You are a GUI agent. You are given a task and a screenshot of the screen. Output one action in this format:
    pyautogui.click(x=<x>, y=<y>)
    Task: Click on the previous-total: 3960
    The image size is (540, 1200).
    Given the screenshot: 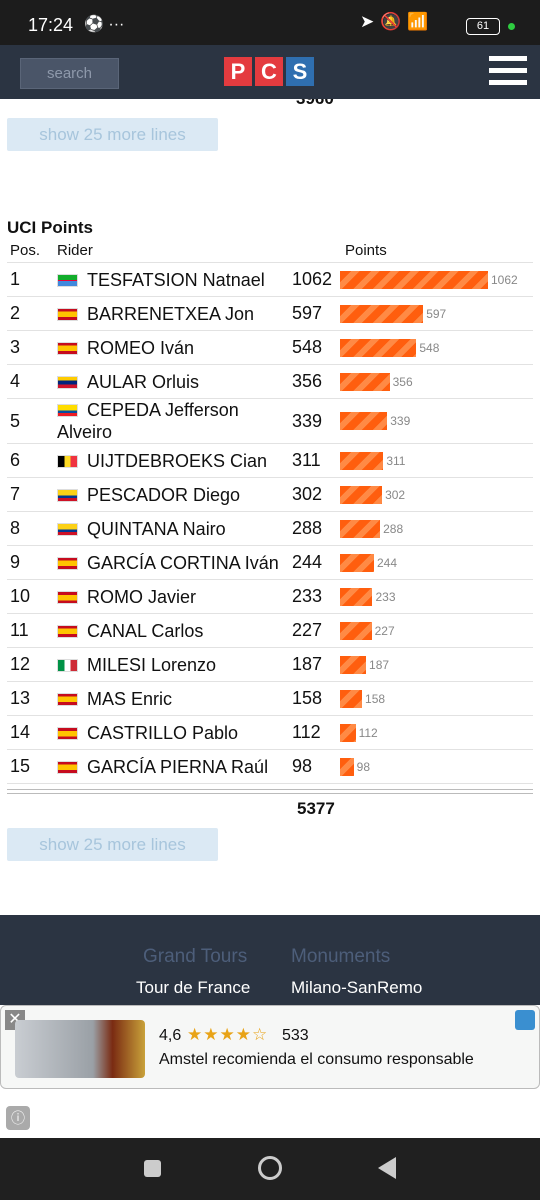 What is the action you would take?
    pyautogui.click(x=315, y=103)
    